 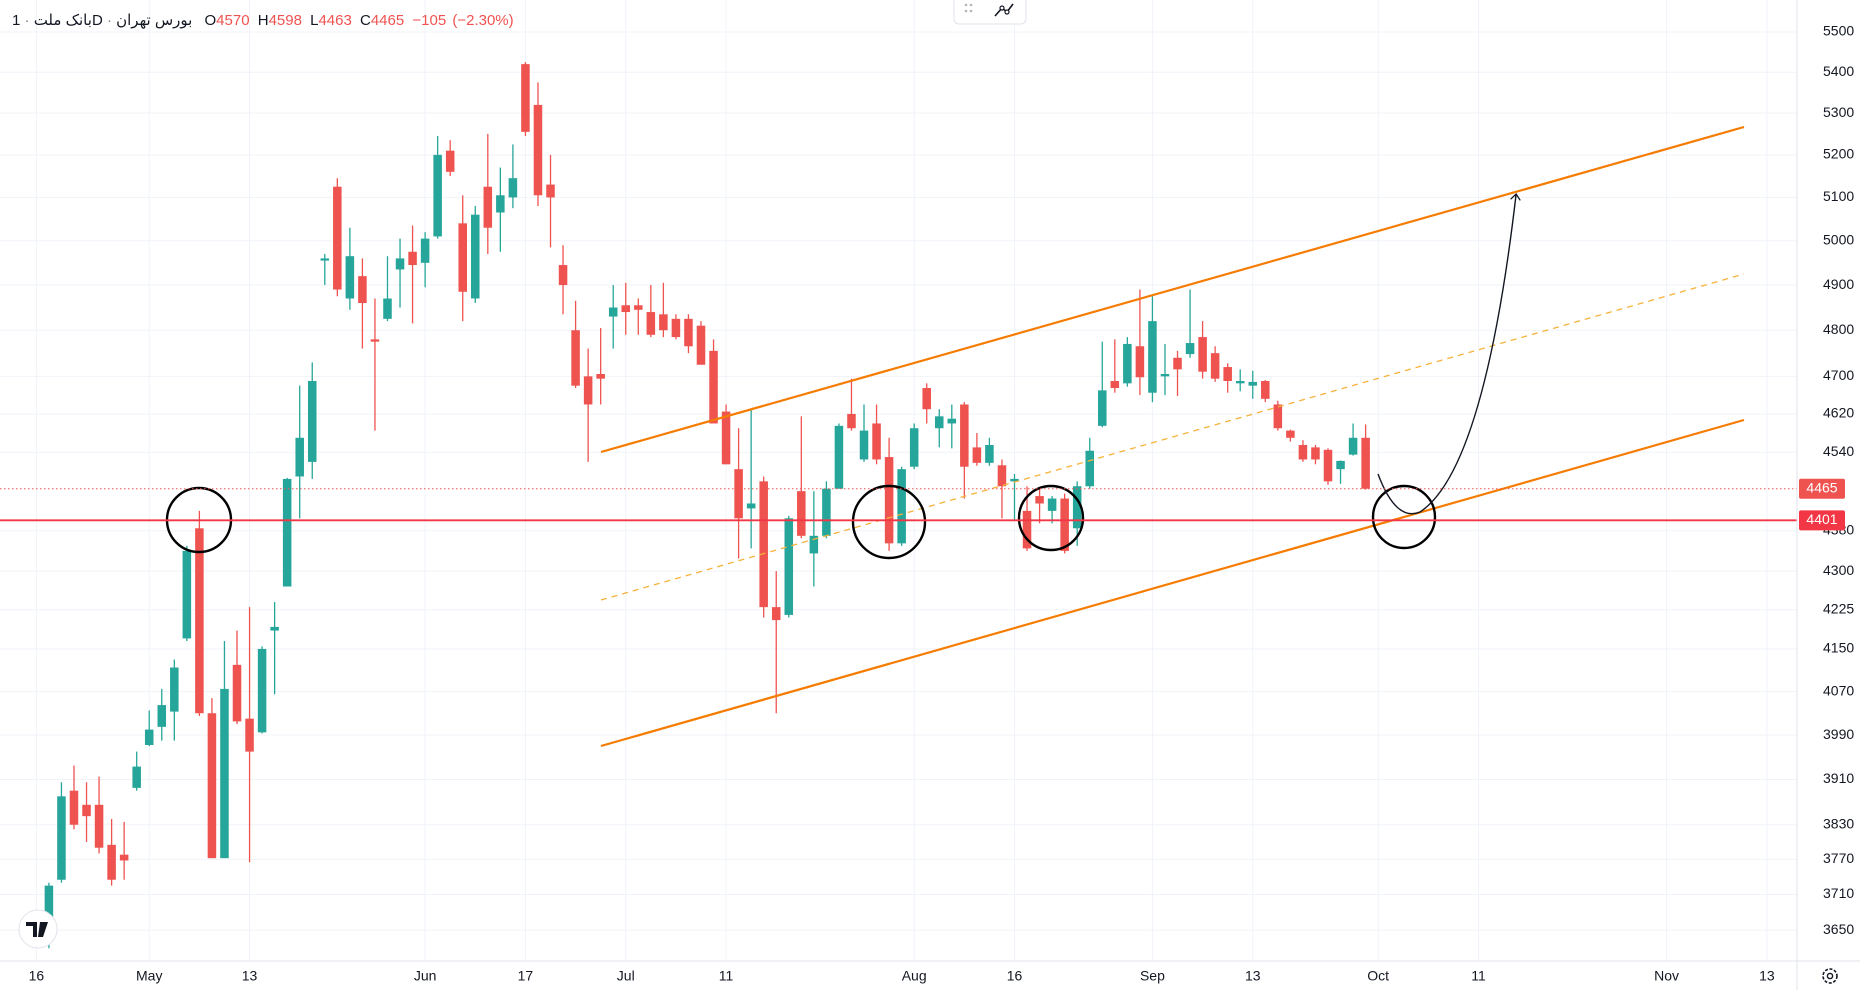 I want to click on y-tick-label: 4225, so click(x=1838, y=608).